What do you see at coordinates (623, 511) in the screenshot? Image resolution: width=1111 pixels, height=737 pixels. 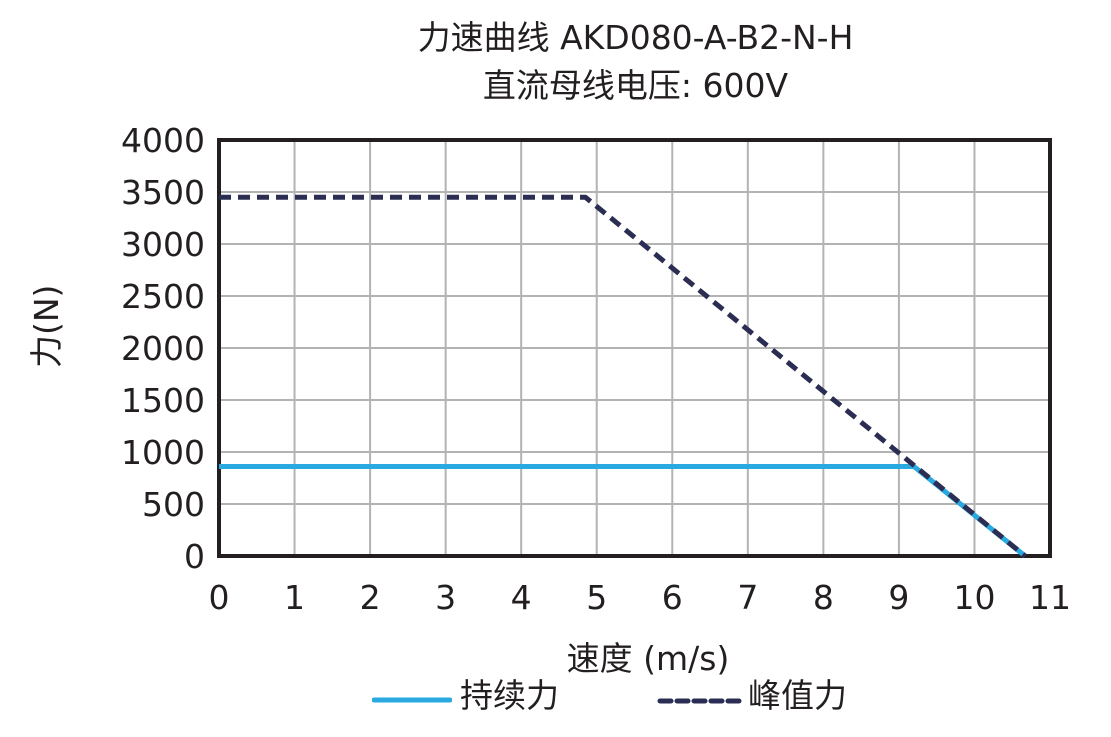 I see `continuous-force-line` at bounding box center [623, 511].